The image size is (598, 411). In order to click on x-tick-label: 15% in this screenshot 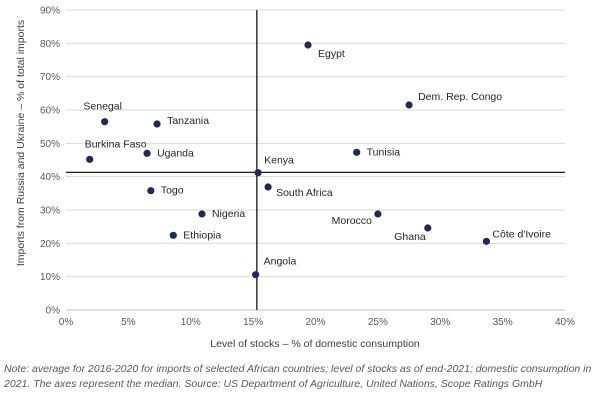, I will do `click(253, 322)`.